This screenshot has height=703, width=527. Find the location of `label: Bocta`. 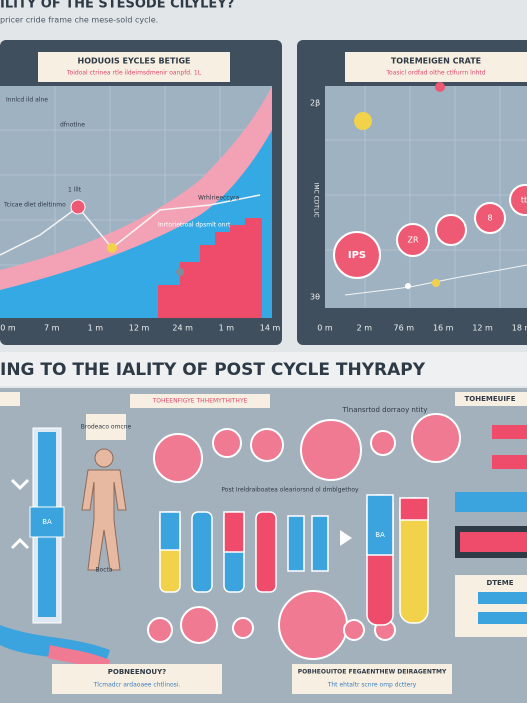

label: Bocta is located at coordinates (103, 570).